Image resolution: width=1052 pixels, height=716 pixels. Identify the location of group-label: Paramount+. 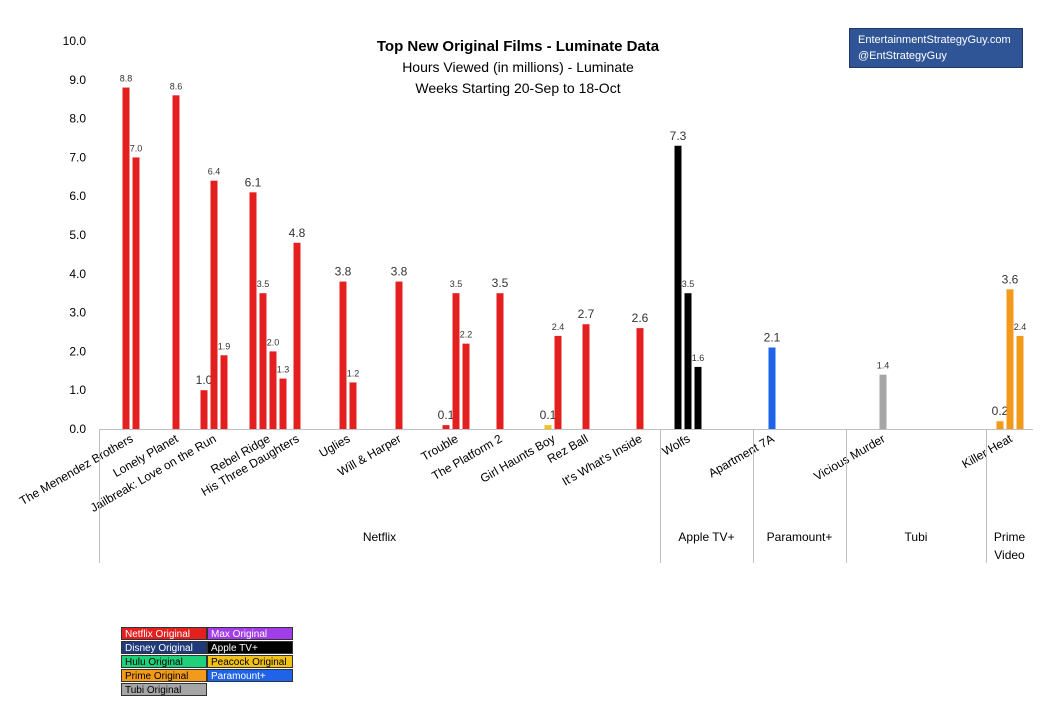
(800, 537).